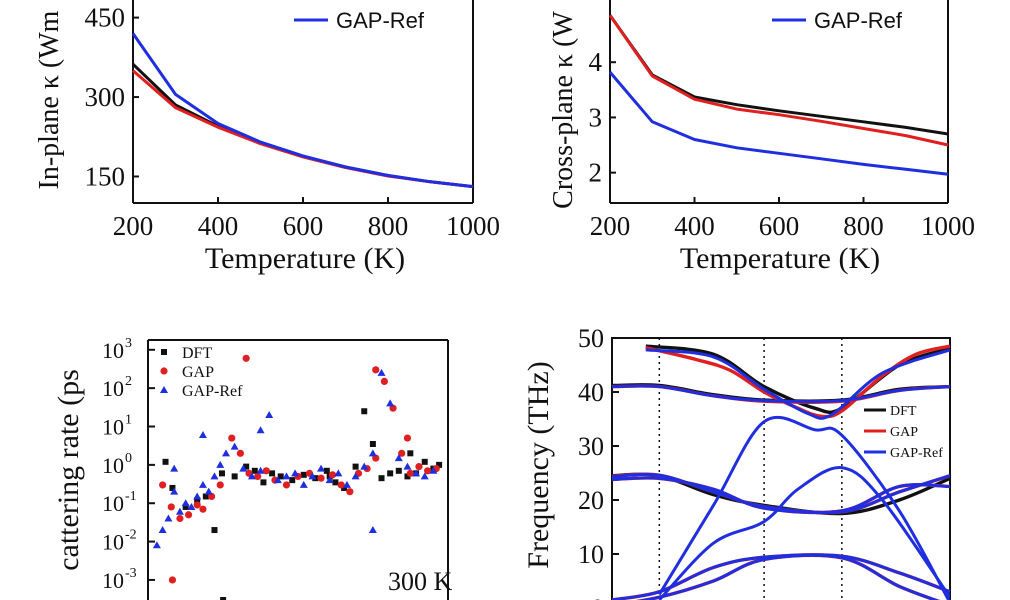  Describe the element at coordinates (694, 226) in the screenshot. I see `x-tick-label: 400` at that location.